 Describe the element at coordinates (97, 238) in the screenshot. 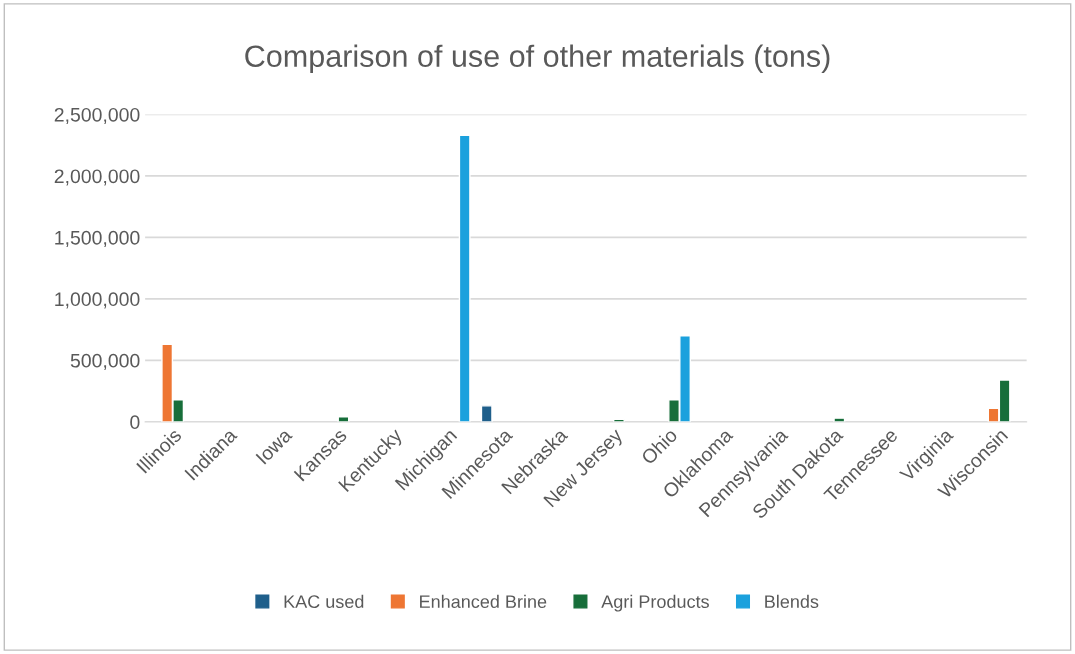

I see `y-tick-label: 1,500,000` at that location.